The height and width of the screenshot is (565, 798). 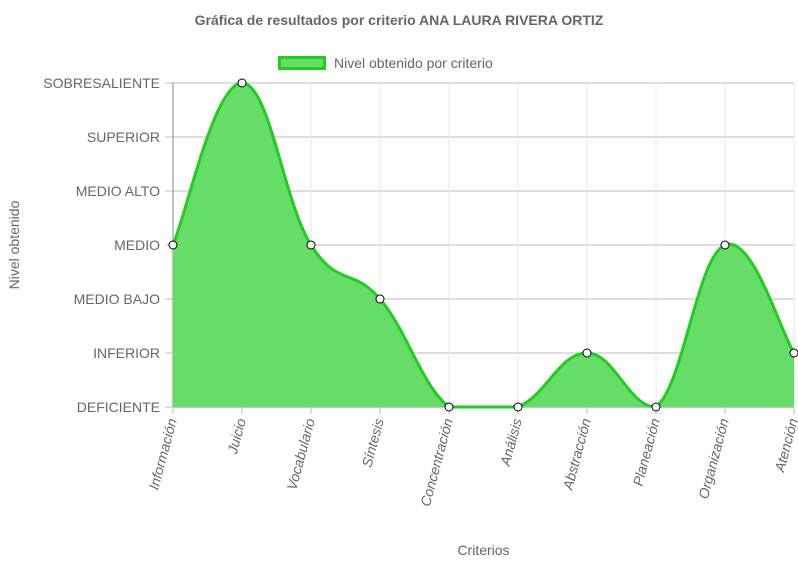 I want to click on x-tick-label: Juicio, so click(x=236, y=436).